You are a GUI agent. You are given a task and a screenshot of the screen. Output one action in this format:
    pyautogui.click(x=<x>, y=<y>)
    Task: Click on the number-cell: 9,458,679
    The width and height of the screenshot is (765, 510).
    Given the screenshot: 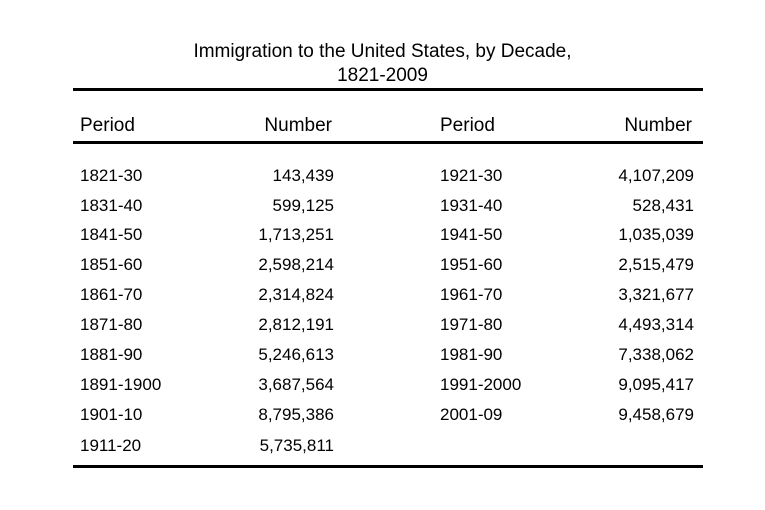 What is the action you would take?
    pyautogui.click(x=656, y=414)
    